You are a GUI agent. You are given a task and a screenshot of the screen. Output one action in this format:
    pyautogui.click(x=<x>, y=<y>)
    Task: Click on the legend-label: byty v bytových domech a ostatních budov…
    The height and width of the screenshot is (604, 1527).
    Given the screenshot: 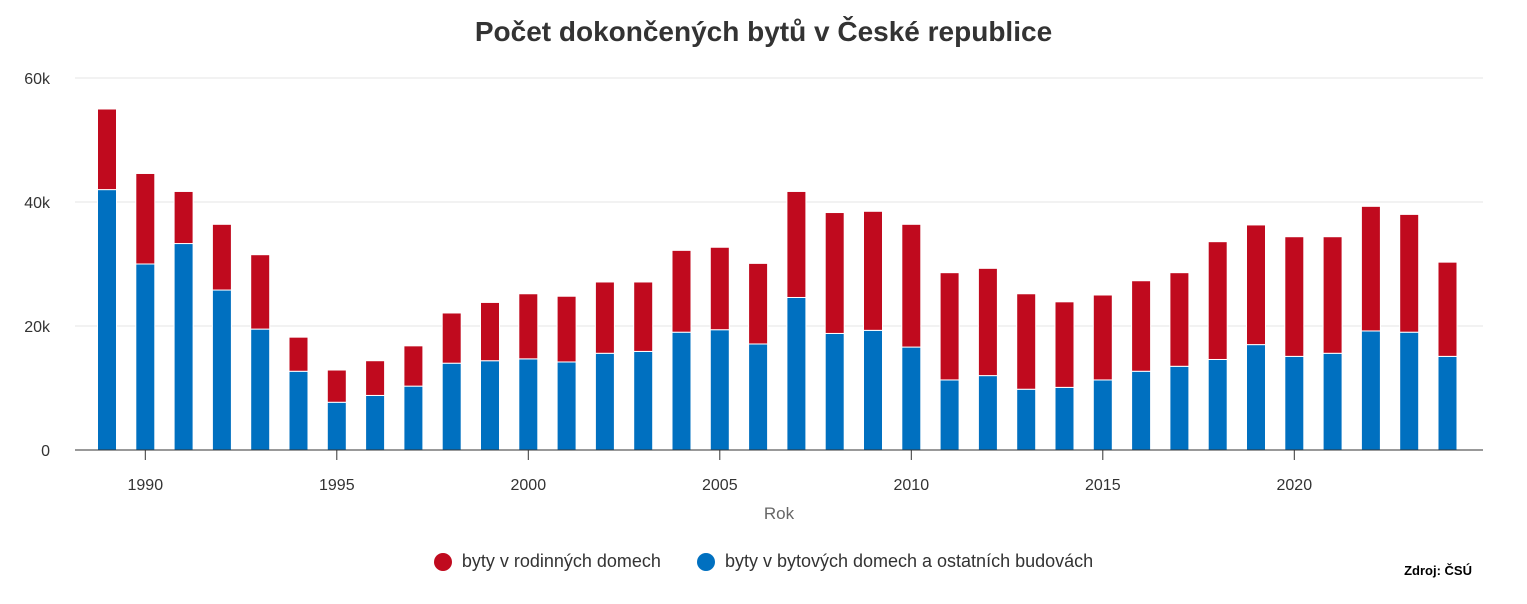 What is the action you would take?
    pyautogui.click(x=909, y=561)
    